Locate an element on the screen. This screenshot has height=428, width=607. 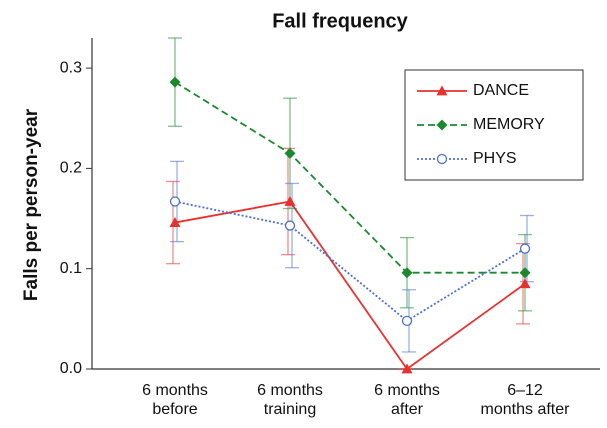
y-tick-label: 0.0 is located at coordinates (71, 368).